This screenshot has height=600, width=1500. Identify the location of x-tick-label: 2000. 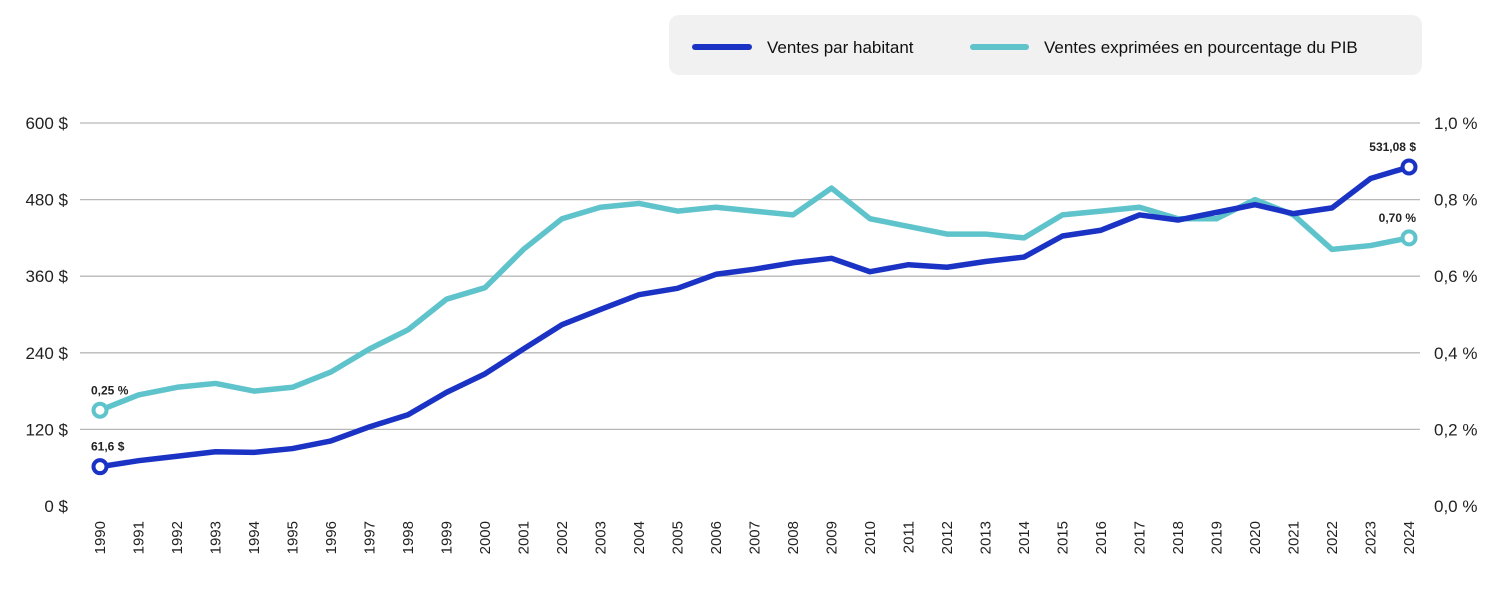
(485, 537).